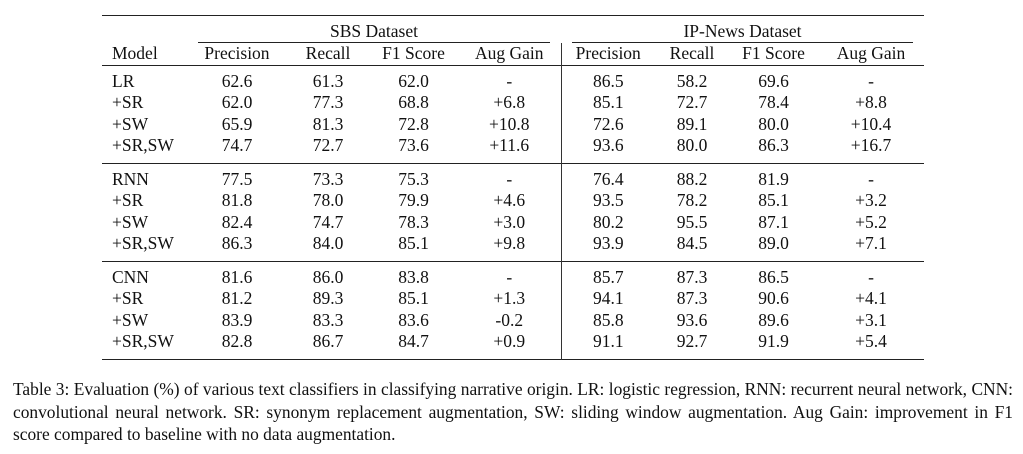 This screenshot has width=1023, height=454. I want to click on group-header-sbs: SBS Dataset, so click(374, 31).